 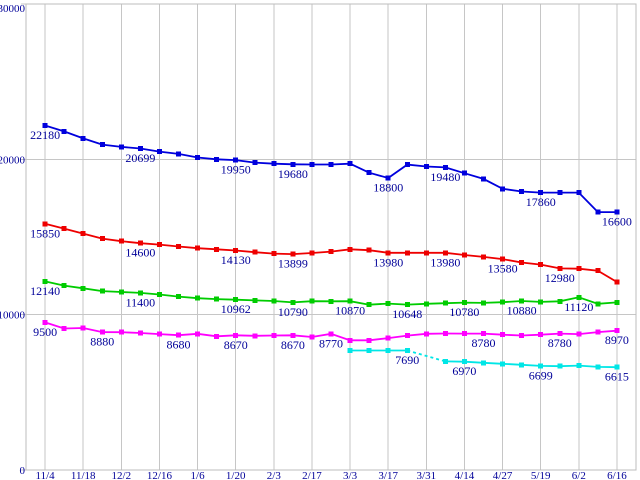 What do you see at coordinates (45, 135) in the screenshot?
I see `series-blue-value-label: 22180` at bounding box center [45, 135].